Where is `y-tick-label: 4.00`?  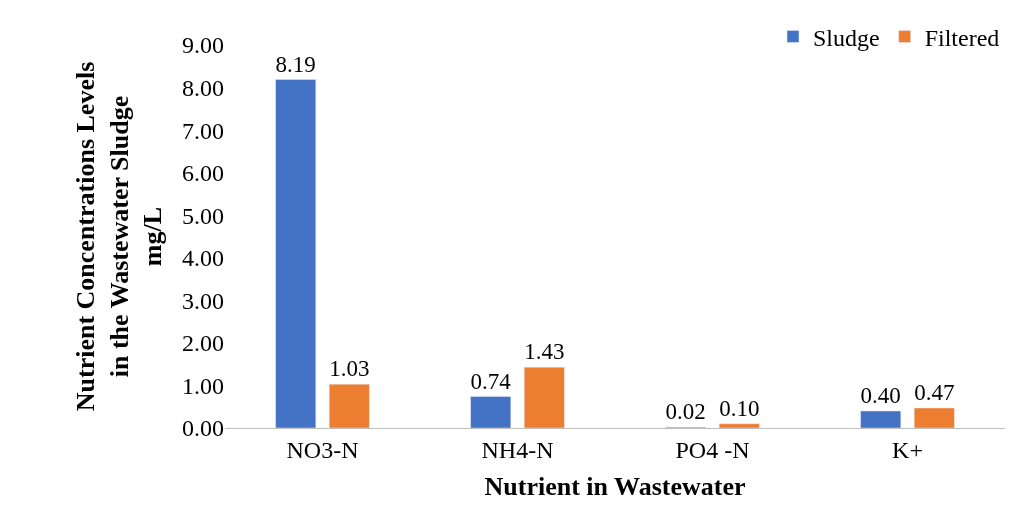 y-tick-label: 4.00 is located at coordinates (203, 258).